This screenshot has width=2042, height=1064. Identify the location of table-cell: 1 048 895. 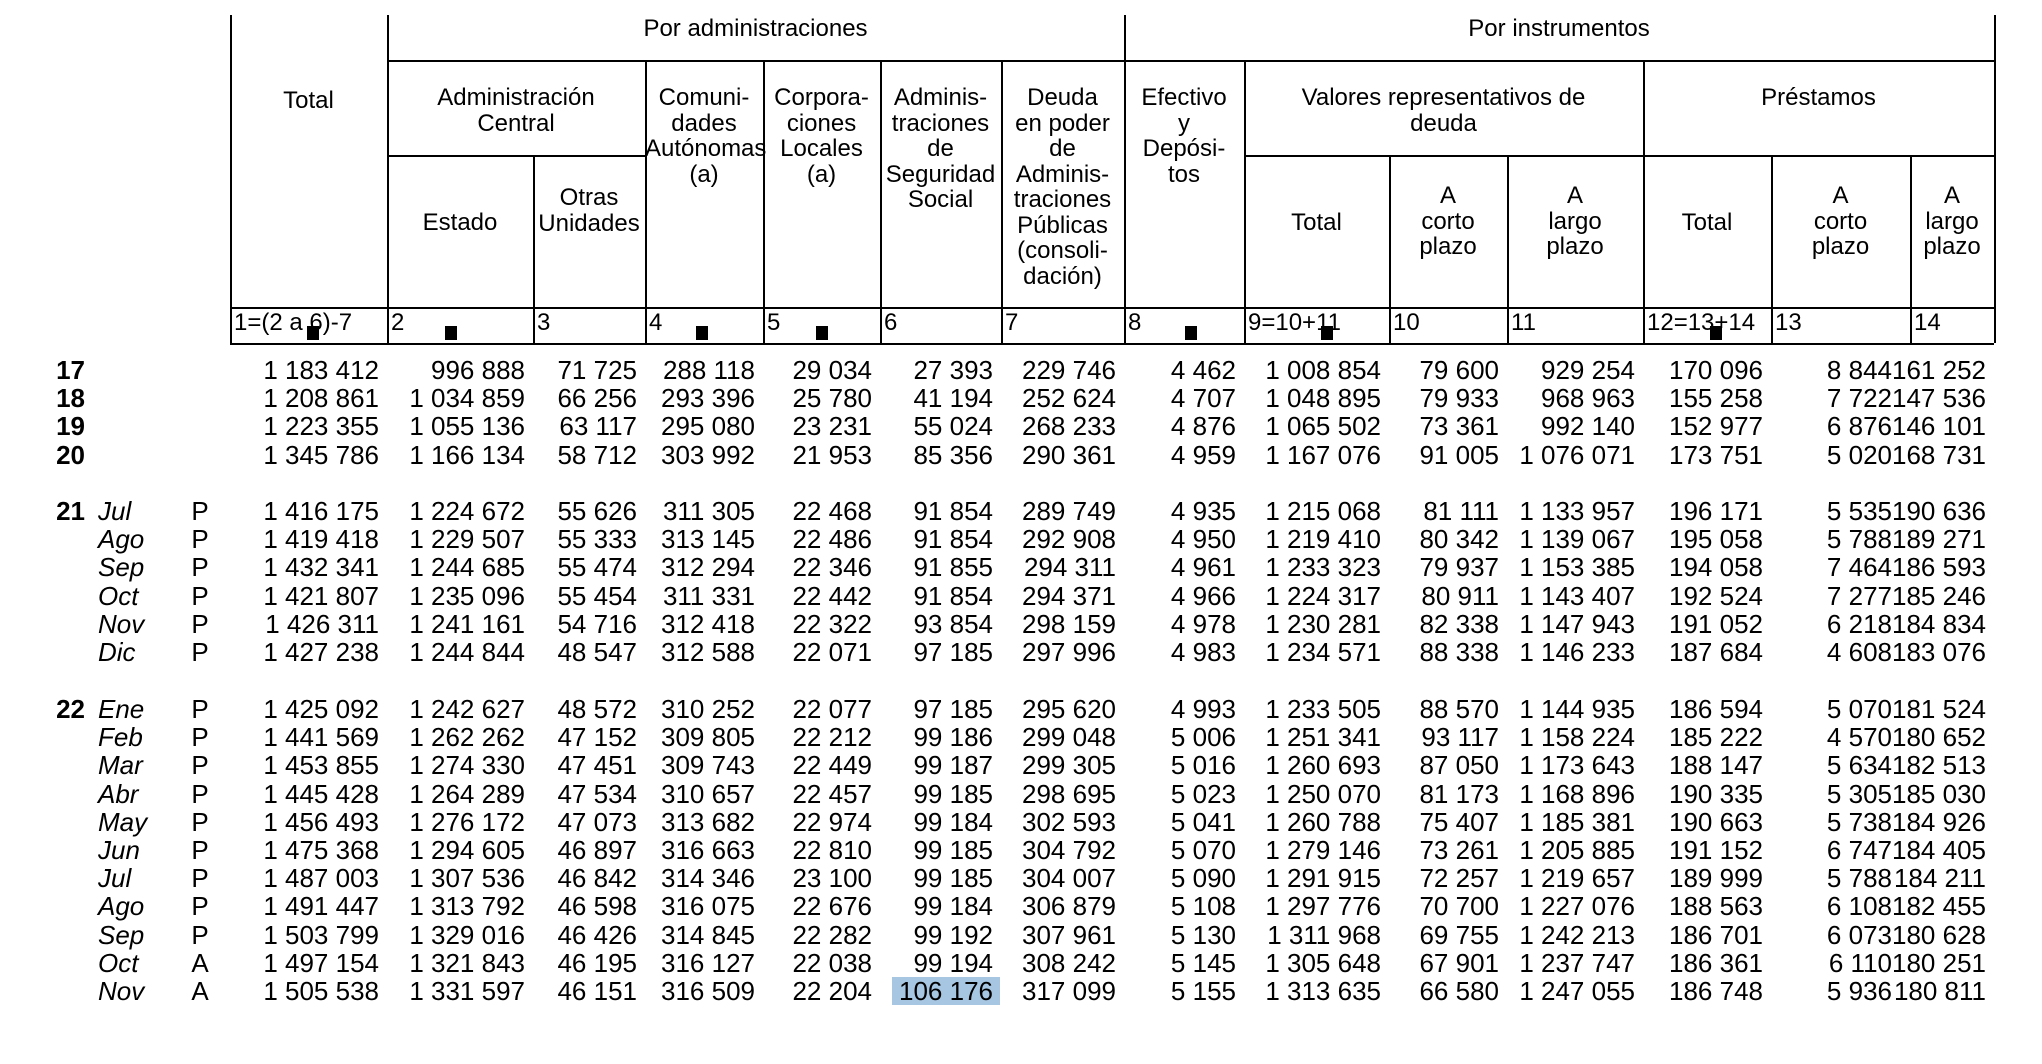
(1323, 398).